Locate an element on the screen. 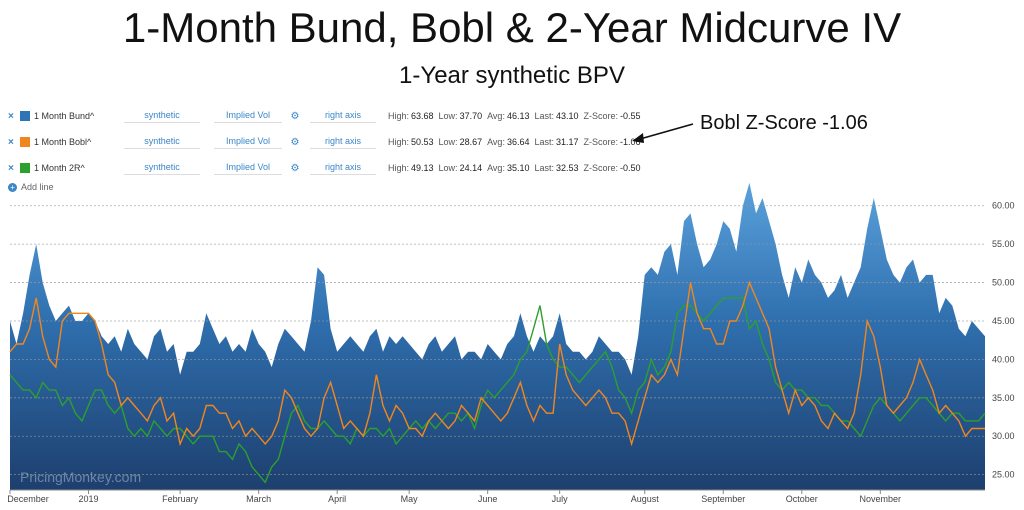 Image resolution: width=1024 pixels, height=510 pixels. y-tick-label: 35.00 is located at coordinates (1003, 398).